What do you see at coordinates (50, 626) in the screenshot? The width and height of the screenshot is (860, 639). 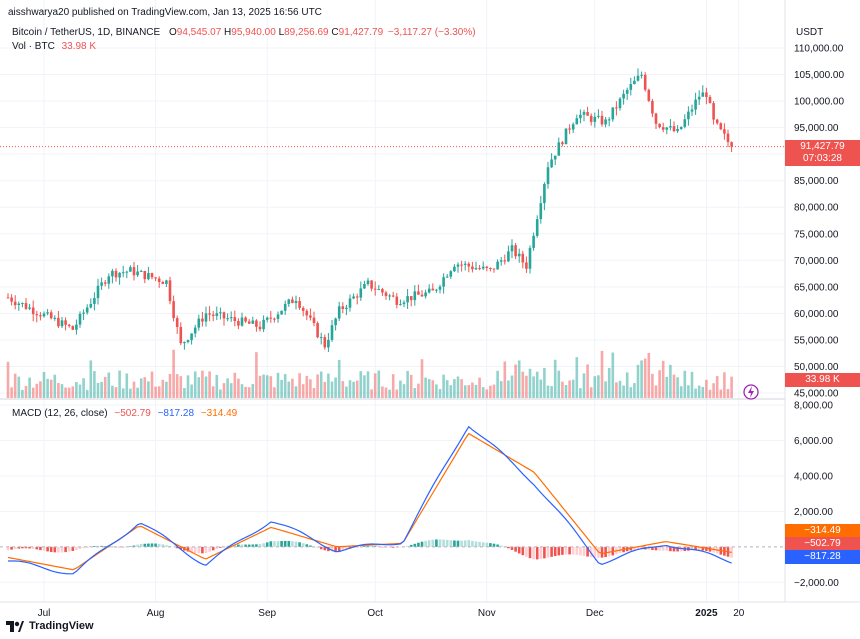 I see `footer-brand: TradingView` at bounding box center [50, 626].